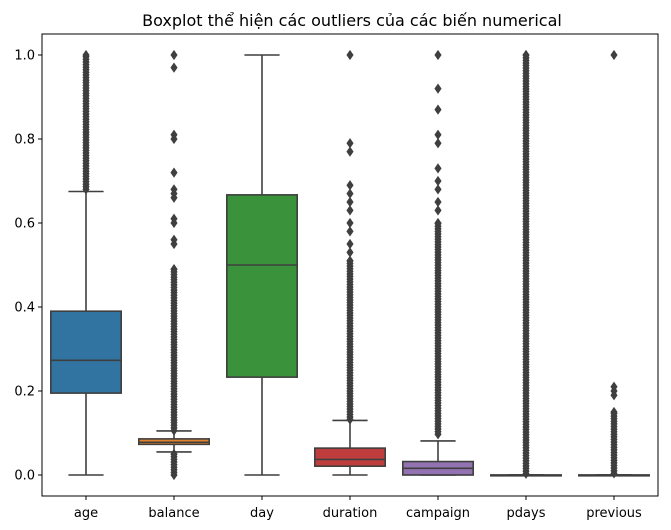  What do you see at coordinates (613, 264) in the screenshot?
I see `box-group-previous` at bounding box center [613, 264].